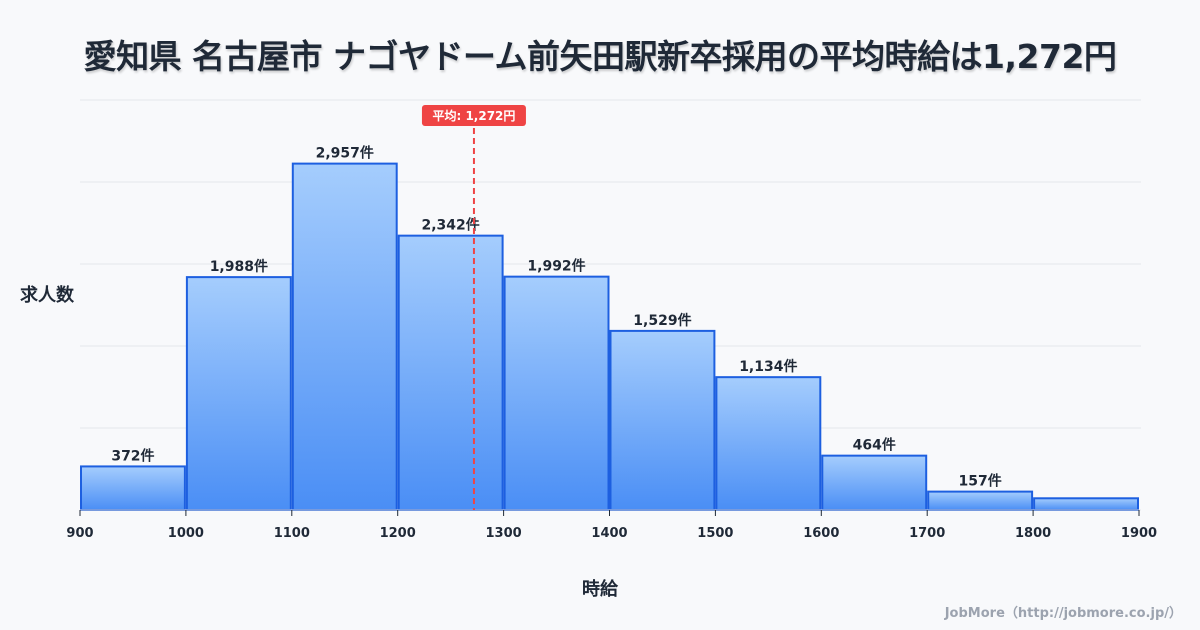 The height and width of the screenshot is (630, 1200). What do you see at coordinates (556, 266) in the screenshot?
I see `bar-data-label: 1,992件` at bounding box center [556, 266].